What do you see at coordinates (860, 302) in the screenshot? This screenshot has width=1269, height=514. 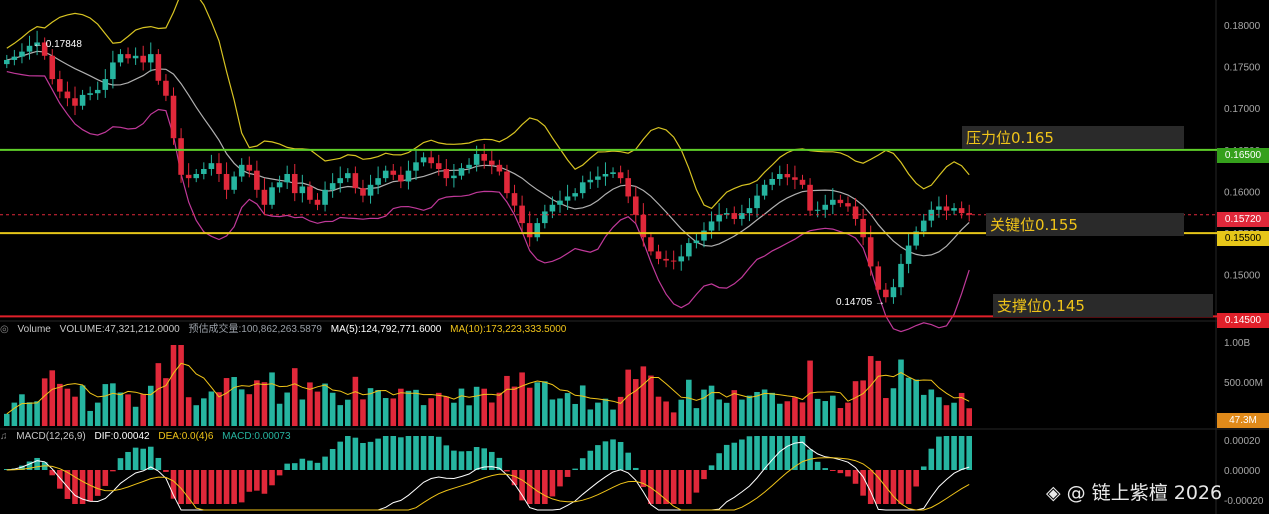 I see `low-price-marker: 0.14705 →` at bounding box center [860, 302].